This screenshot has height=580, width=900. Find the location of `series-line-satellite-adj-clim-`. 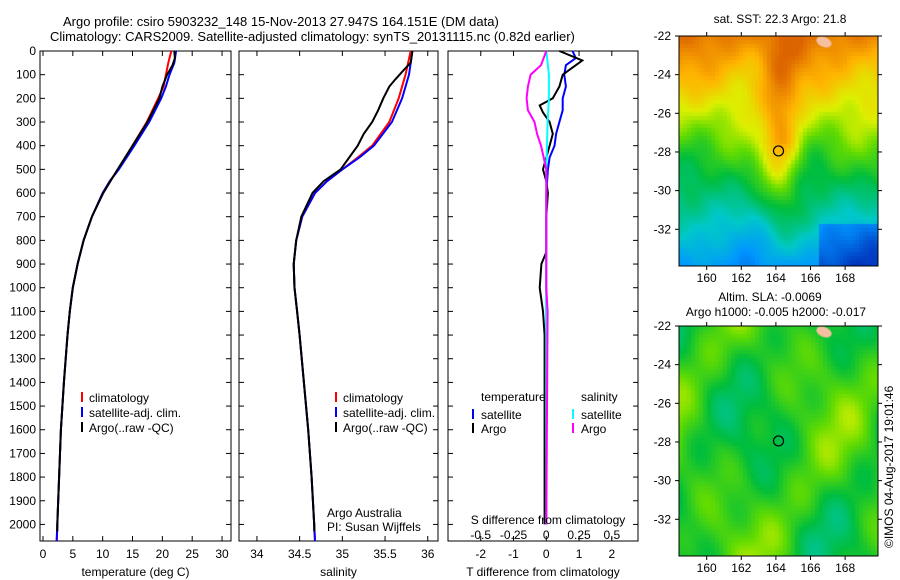

series-line-satellite-adj-clim- is located at coordinates (116, 296).